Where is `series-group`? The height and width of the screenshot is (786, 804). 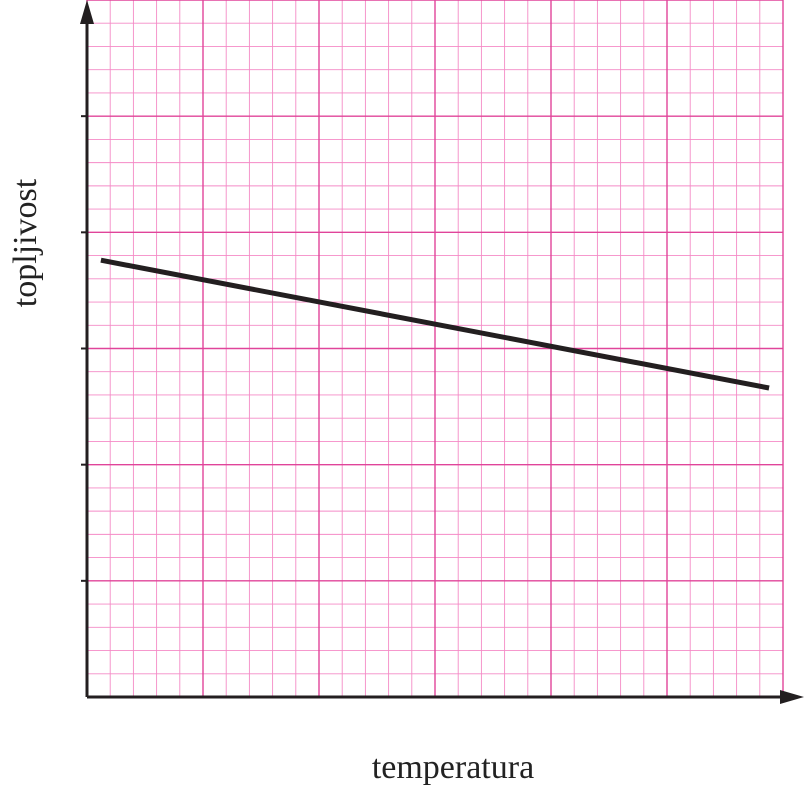 series-group is located at coordinates (435, 324).